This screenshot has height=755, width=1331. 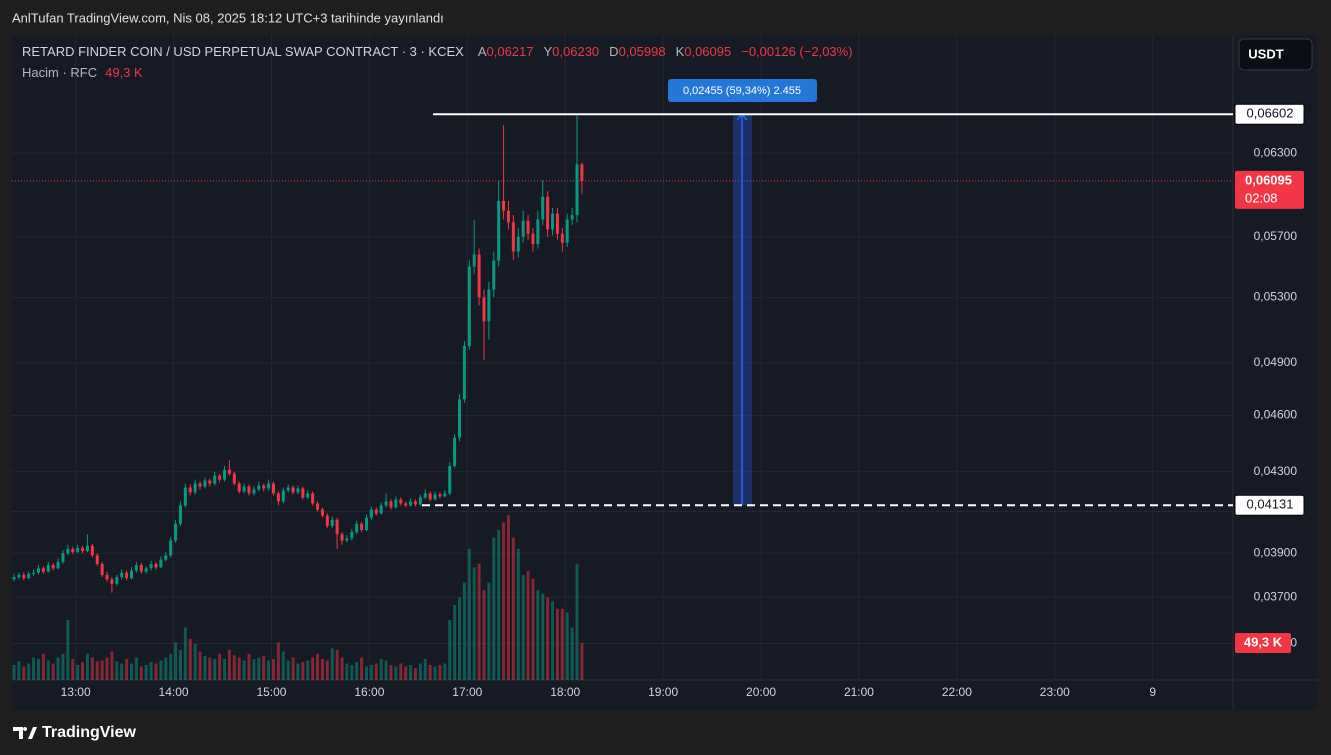 I want to click on legend-value: 0,06217, so click(x=510, y=51).